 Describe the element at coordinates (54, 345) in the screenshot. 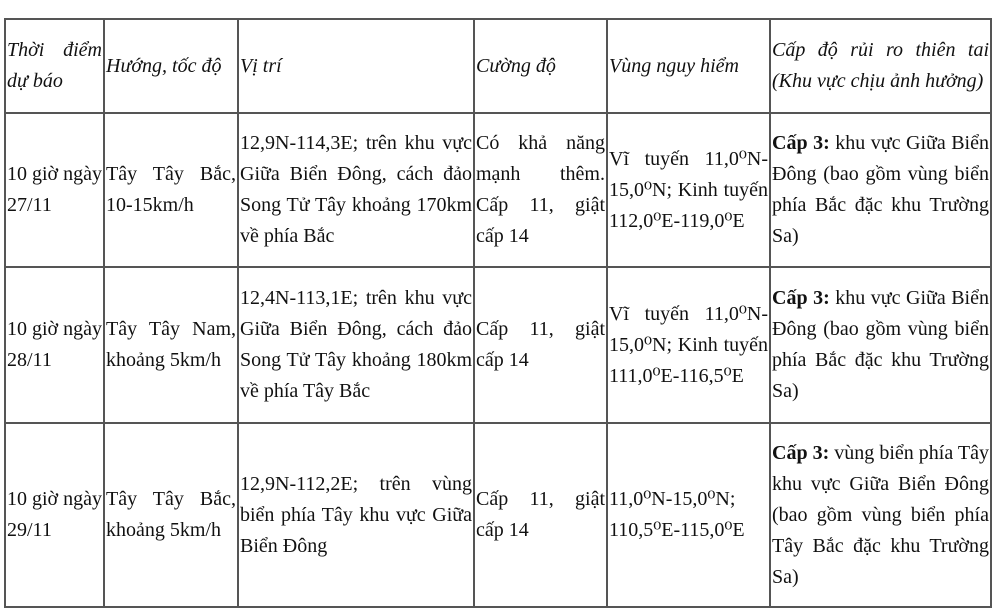

I see `cell-time: 10 giờ ngày 28/11` at that location.